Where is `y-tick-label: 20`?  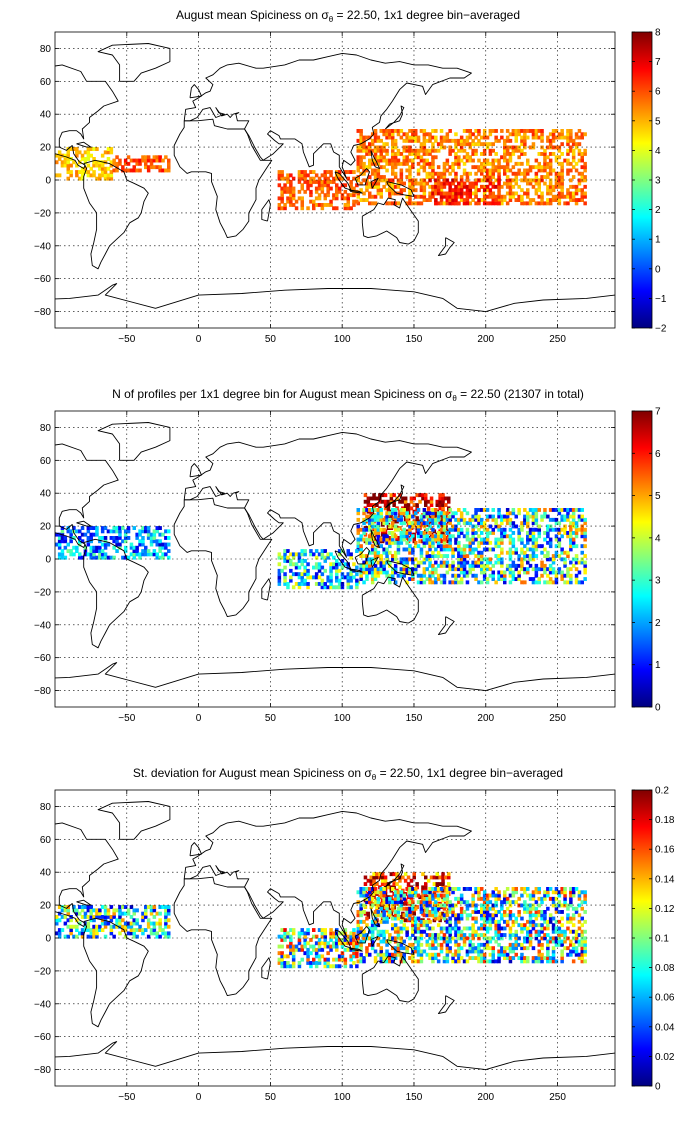
y-tick-label: 20 is located at coordinates (46, 527).